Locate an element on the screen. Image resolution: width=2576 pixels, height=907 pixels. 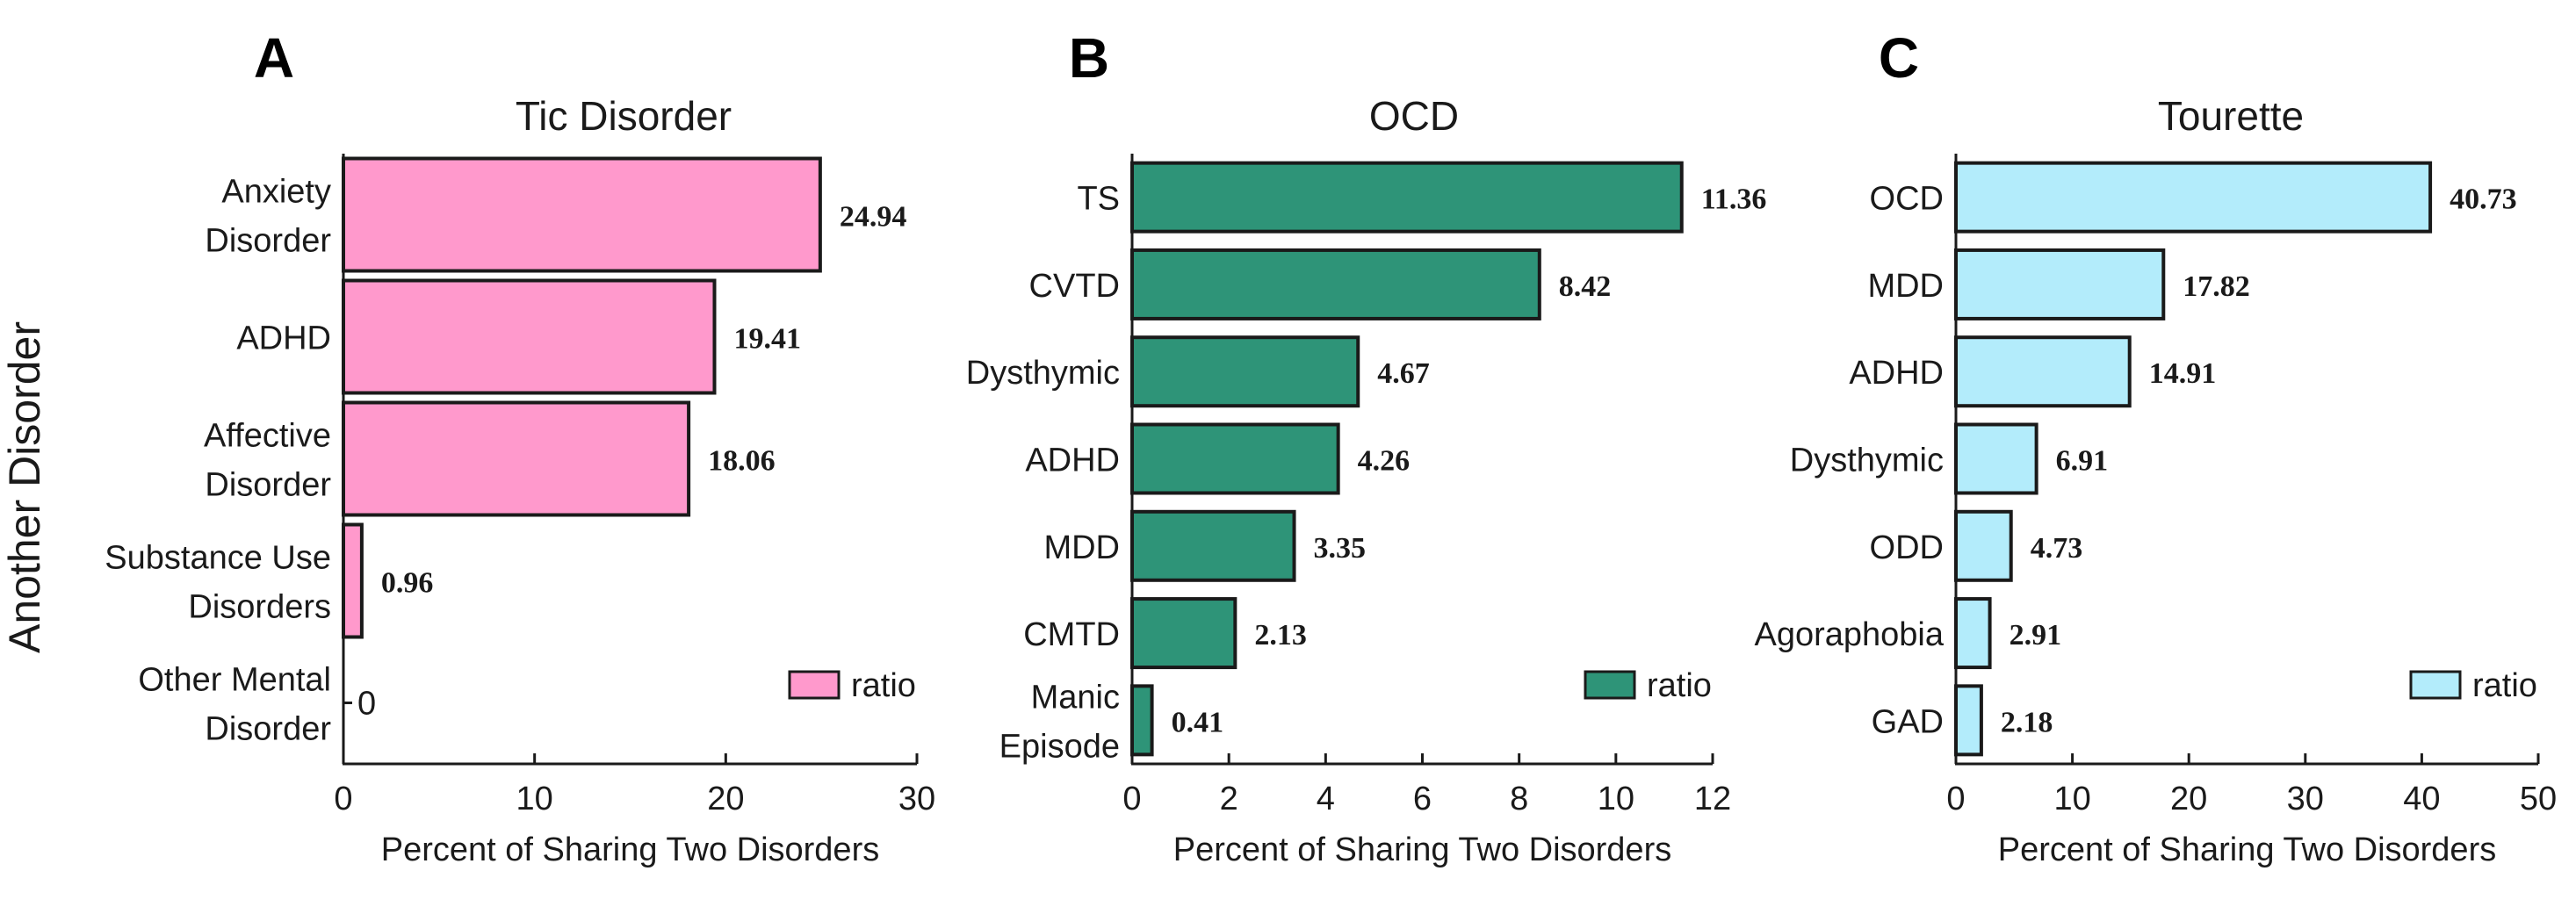
category-label-line: GAD is located at coordinates (1908, 721).